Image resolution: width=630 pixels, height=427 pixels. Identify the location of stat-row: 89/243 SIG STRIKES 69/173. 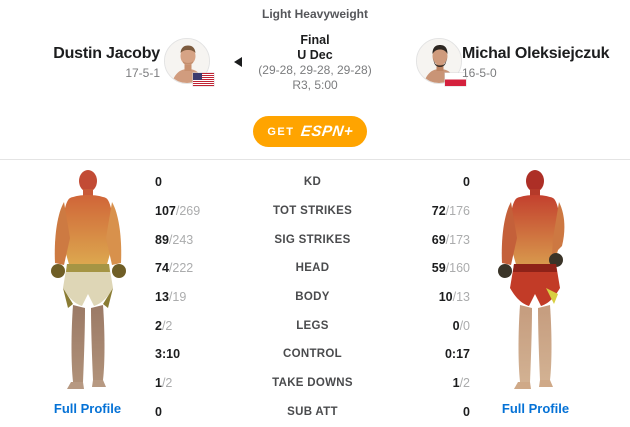
(312, 239).